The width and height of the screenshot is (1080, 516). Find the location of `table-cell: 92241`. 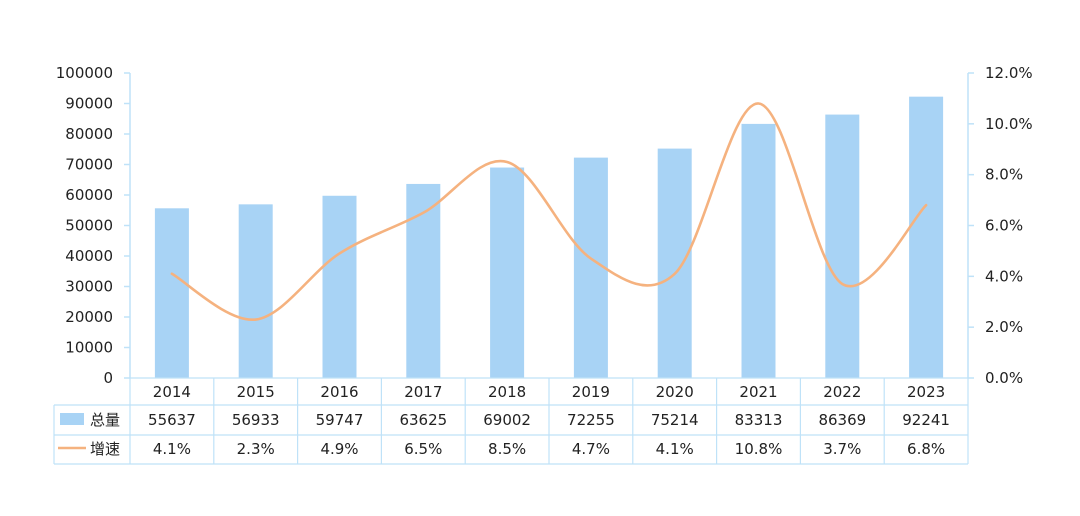

table-cell: 92241 is located at coordinates (926, 420).